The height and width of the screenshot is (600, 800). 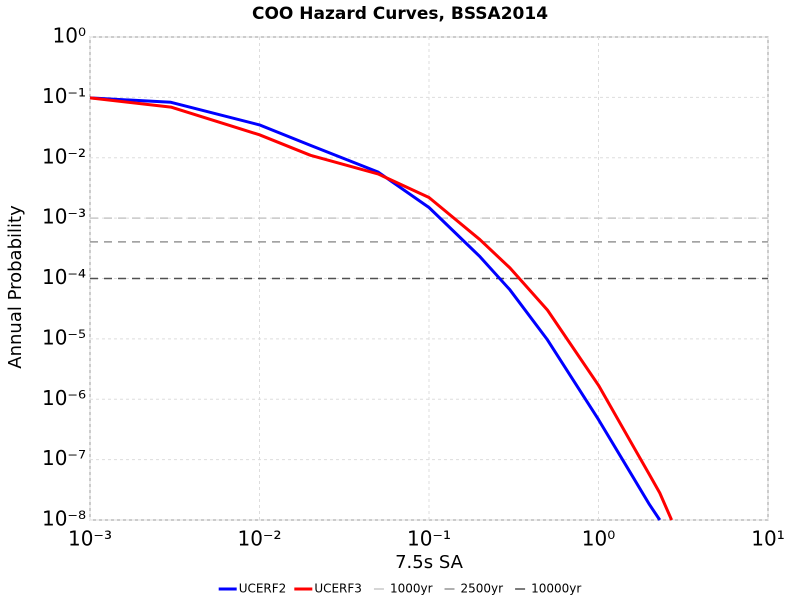 What do you see at coordinates (15, 287) in the screenshot?
I see `y-axis-label: Annual Probability` at bounding box center [15, 287].